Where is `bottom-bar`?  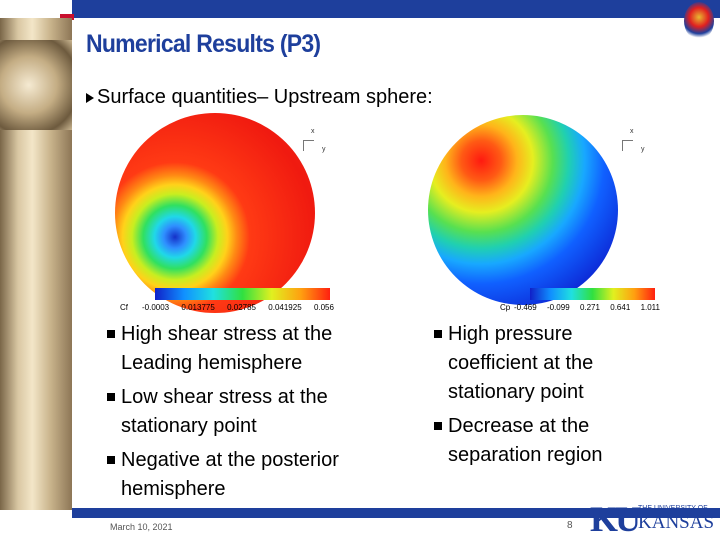 bottom-bar is located at coordinates (396, 513).